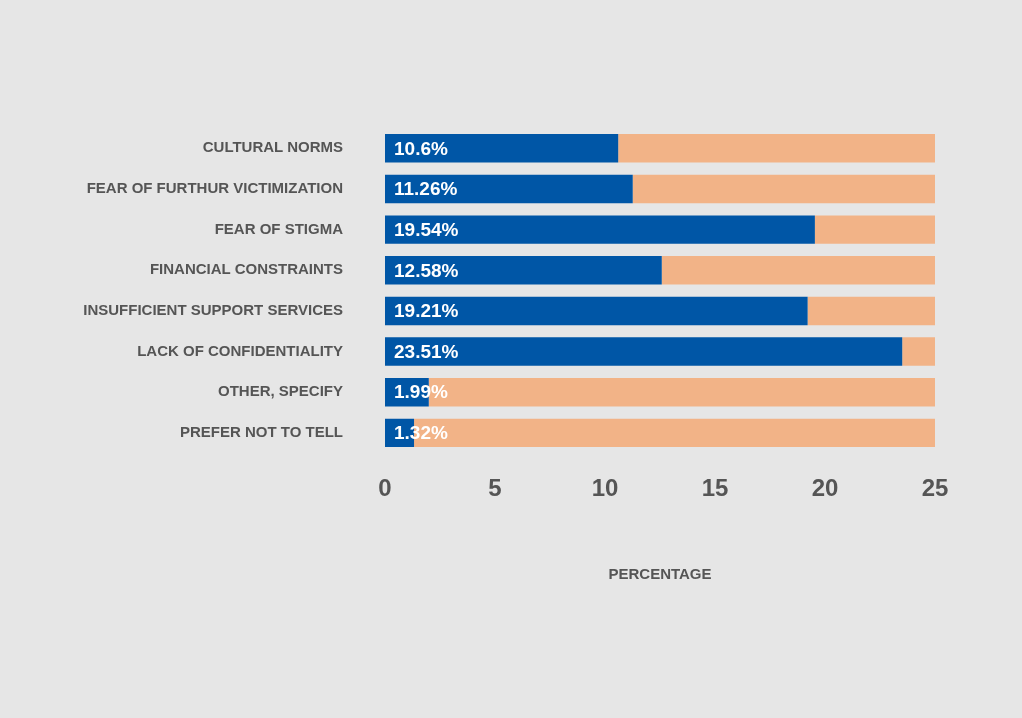  I want to click on y-tick-label: LACK OF CONFIDENTIALITY, so click(240, 350).